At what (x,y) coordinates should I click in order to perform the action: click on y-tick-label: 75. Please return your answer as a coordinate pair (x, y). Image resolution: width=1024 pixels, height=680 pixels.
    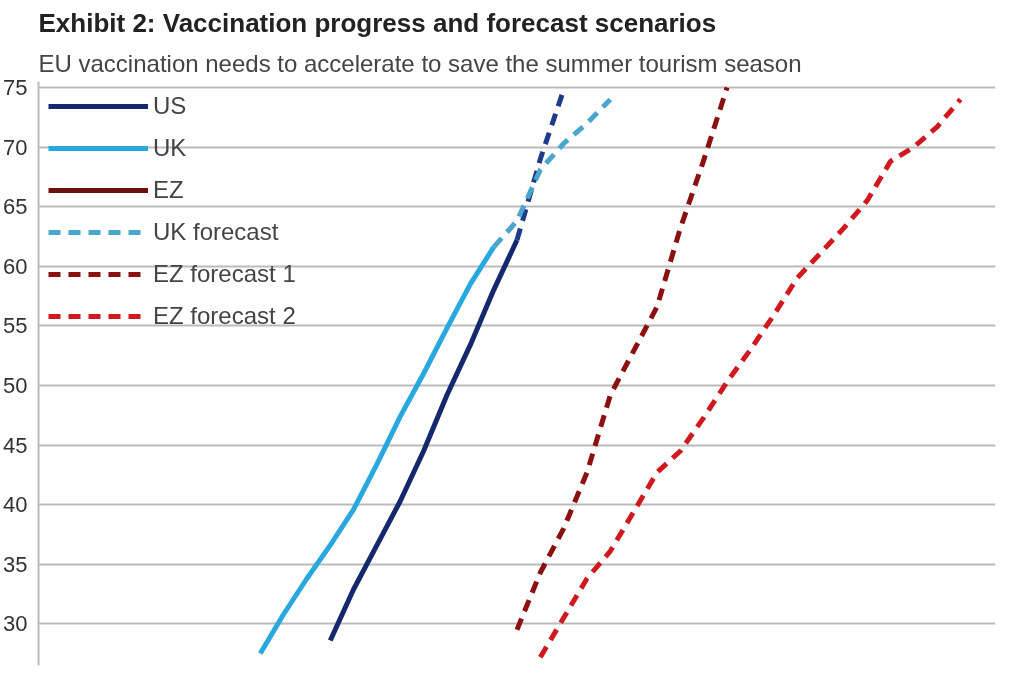
    Looking at the image, I should click on (15, 87).